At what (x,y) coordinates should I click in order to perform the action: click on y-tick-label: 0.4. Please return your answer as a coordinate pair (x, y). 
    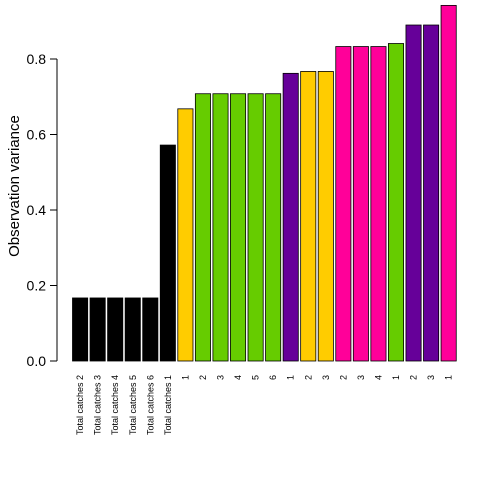
    Looking at the image, I should click on (37, 210).